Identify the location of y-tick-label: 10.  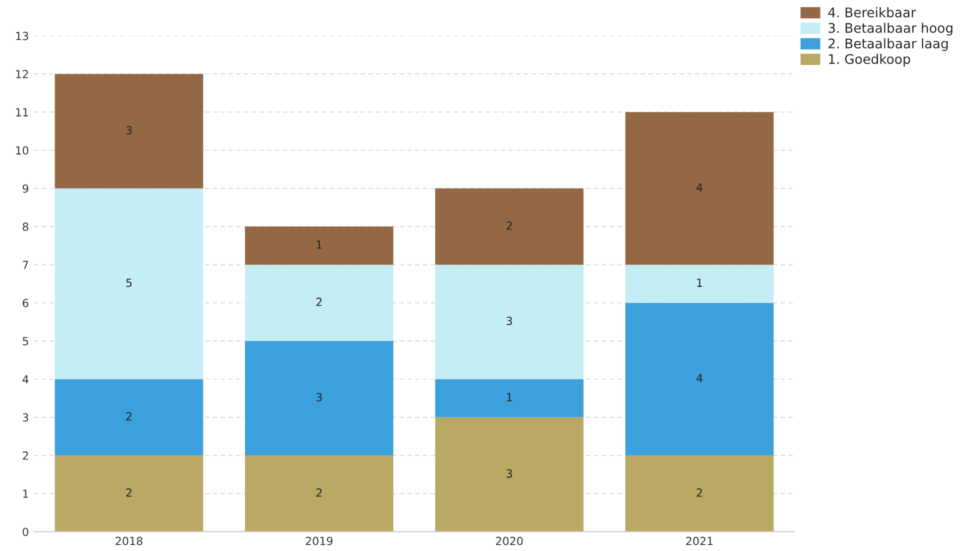
(22, 150).